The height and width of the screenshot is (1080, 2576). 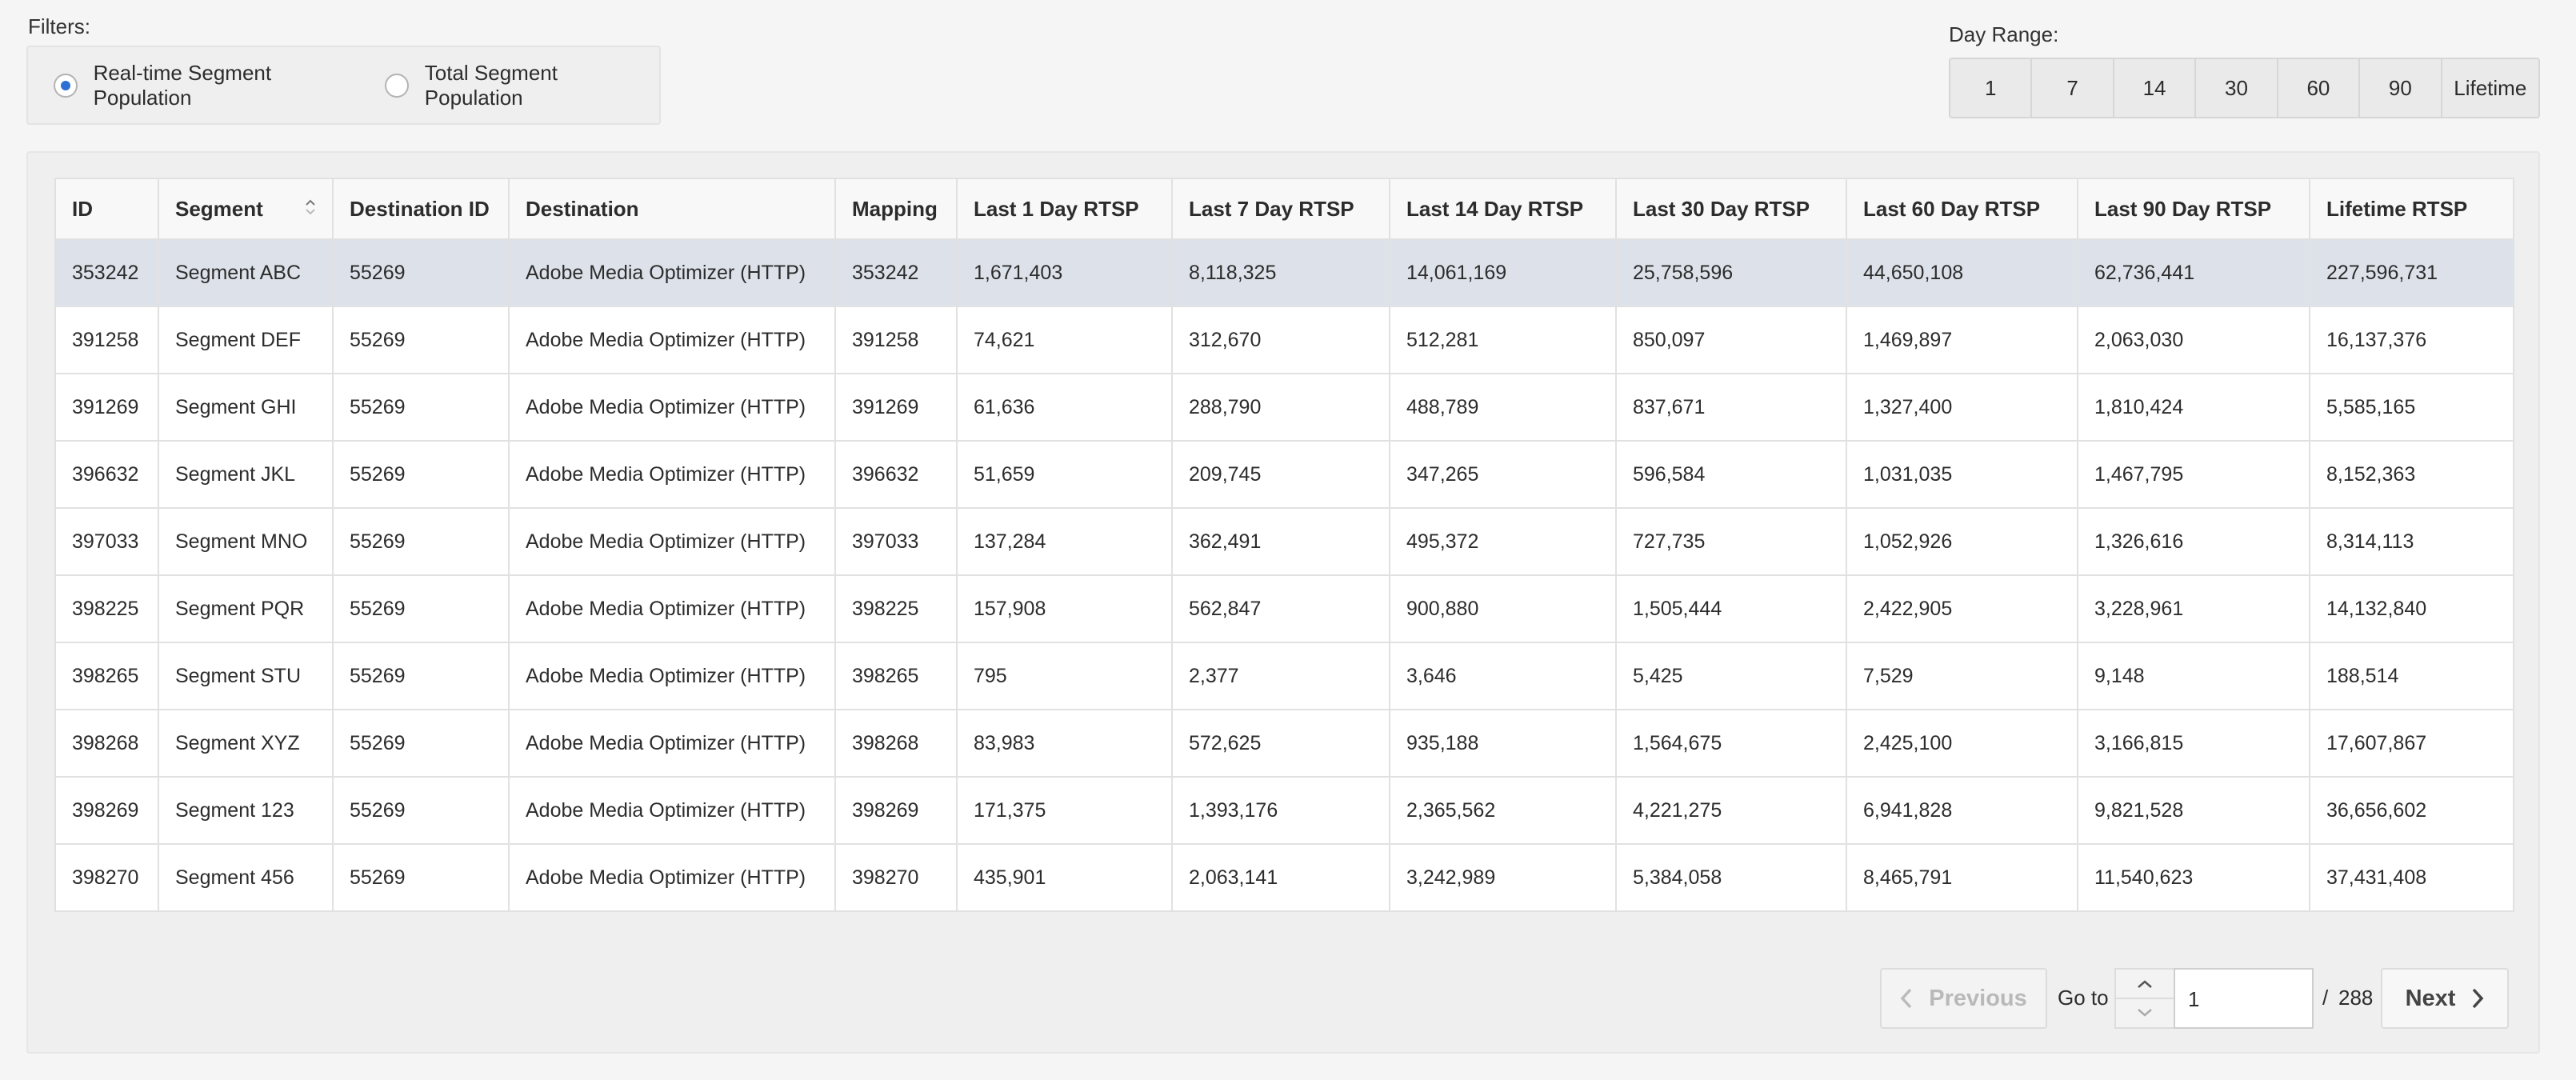 I want to click on filters-label: Filters:, so click(x=59, y=26).